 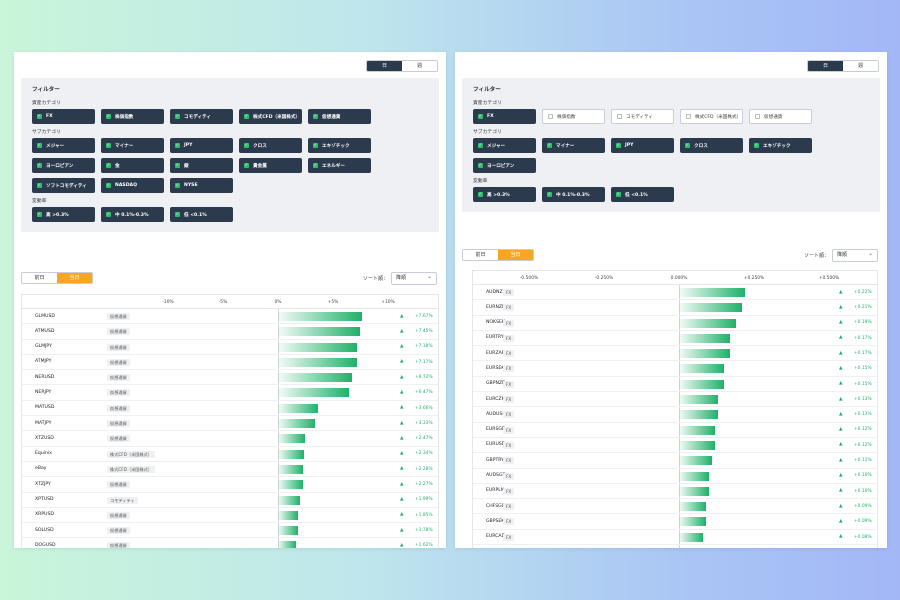 What do you see at coordinates (63, 185) in the screenshot?
I see `subs-chip: ソフトコモディティ` at bounding box center [63, 185].